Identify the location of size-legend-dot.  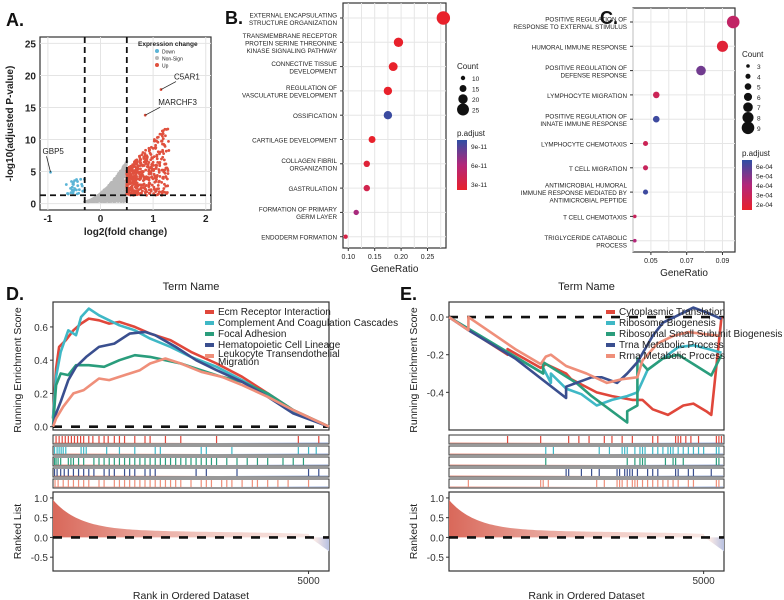
(748, 117).